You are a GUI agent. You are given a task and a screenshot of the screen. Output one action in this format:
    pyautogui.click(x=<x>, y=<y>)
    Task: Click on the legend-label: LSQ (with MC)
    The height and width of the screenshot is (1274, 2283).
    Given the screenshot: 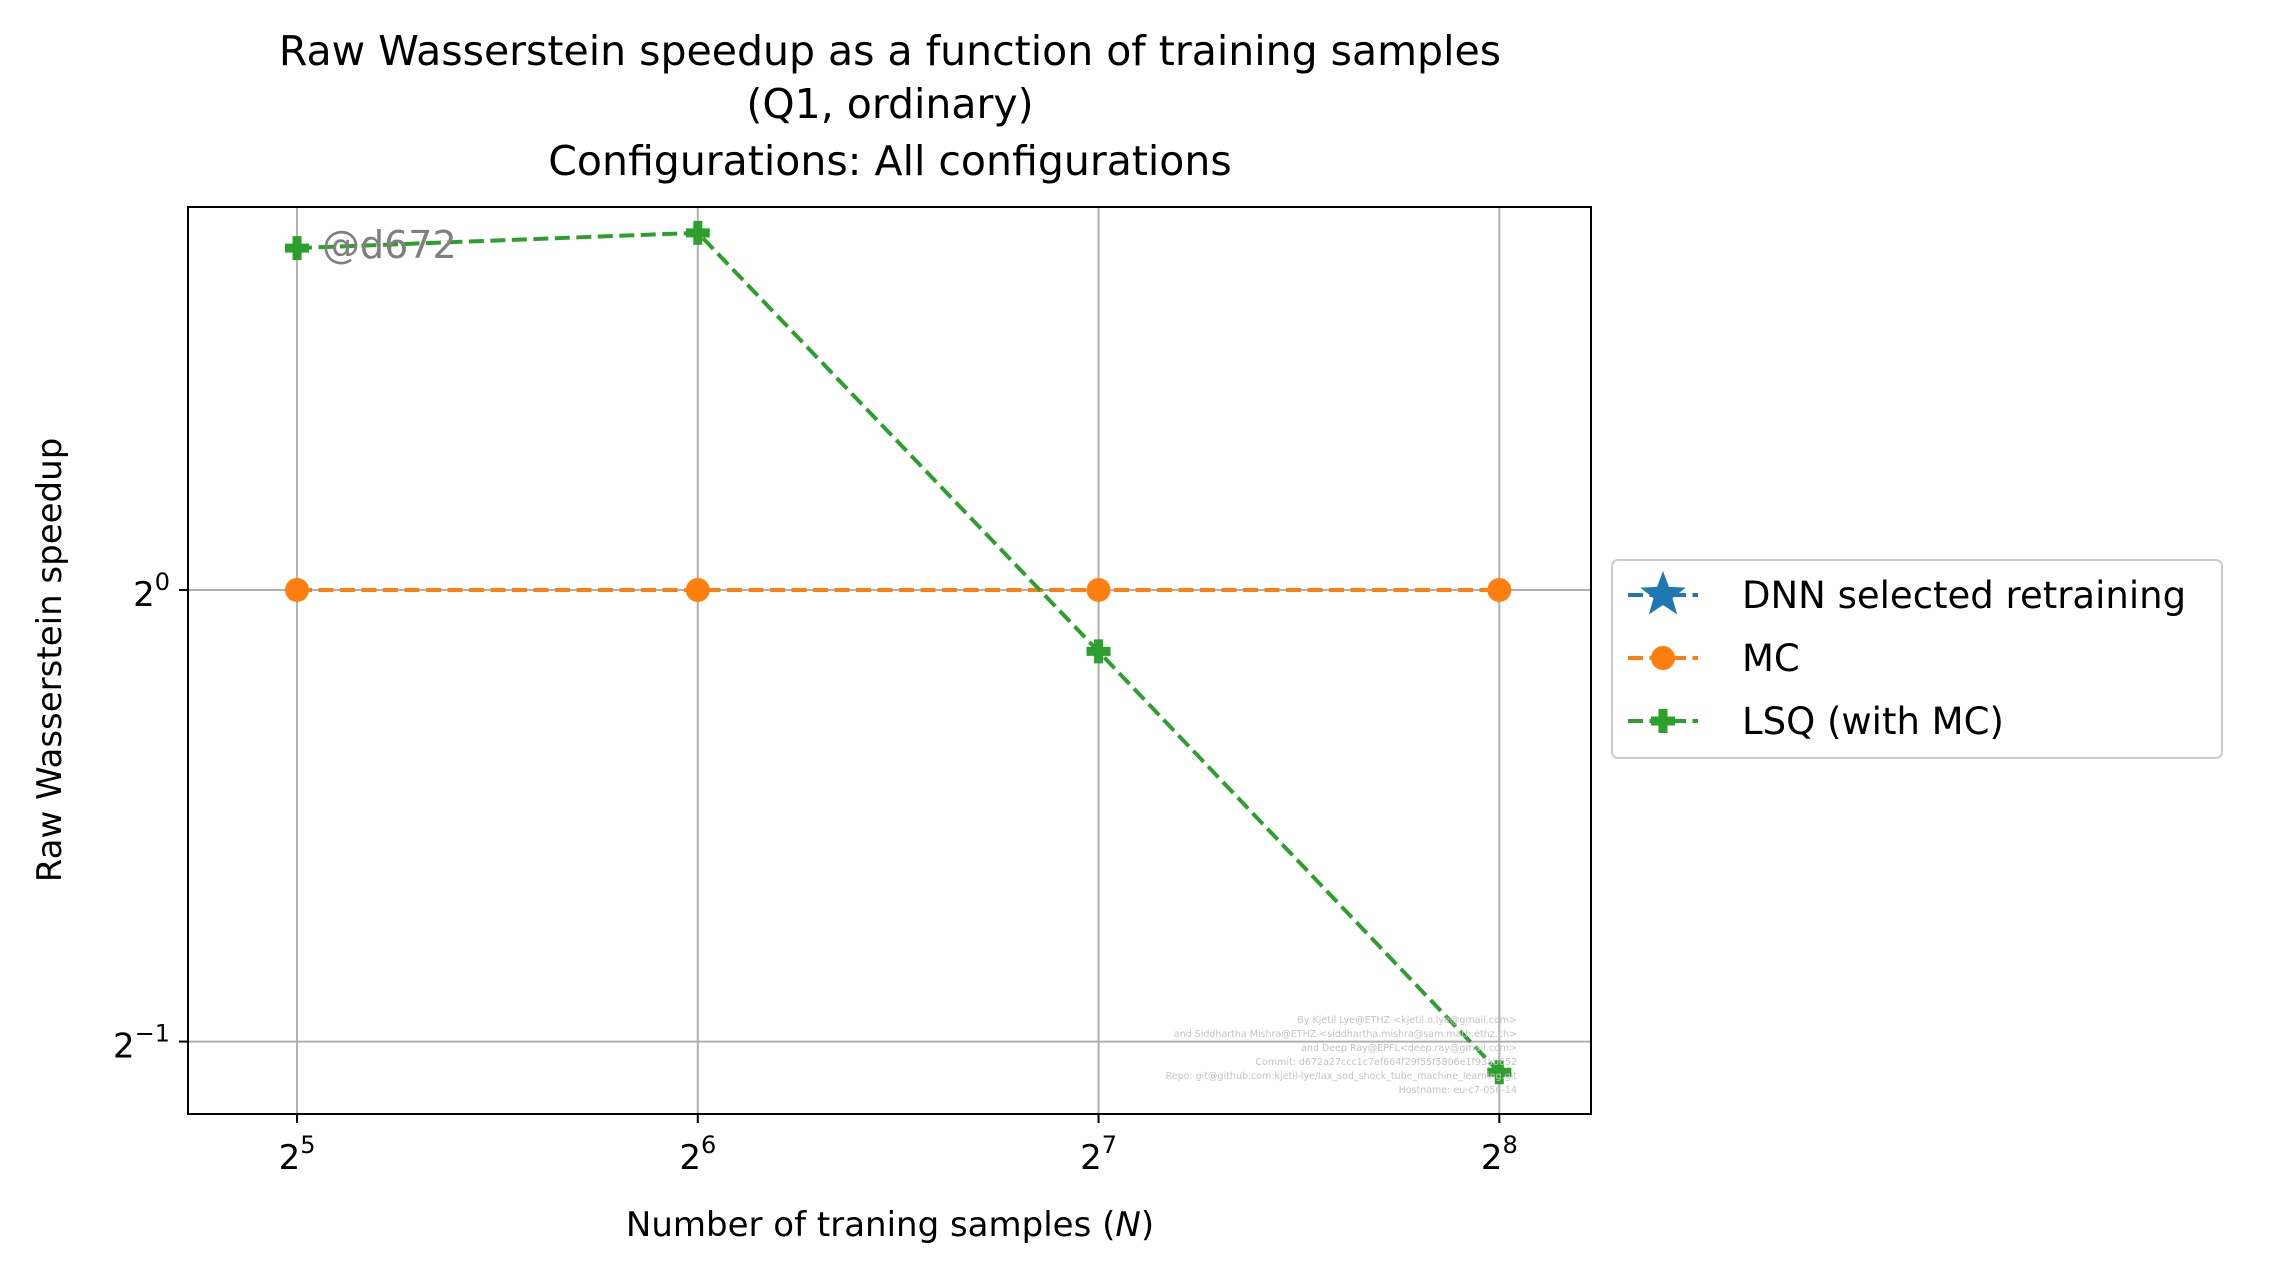 What is the action you would take?
    pyautogui.click(x=1873, y=721)
    